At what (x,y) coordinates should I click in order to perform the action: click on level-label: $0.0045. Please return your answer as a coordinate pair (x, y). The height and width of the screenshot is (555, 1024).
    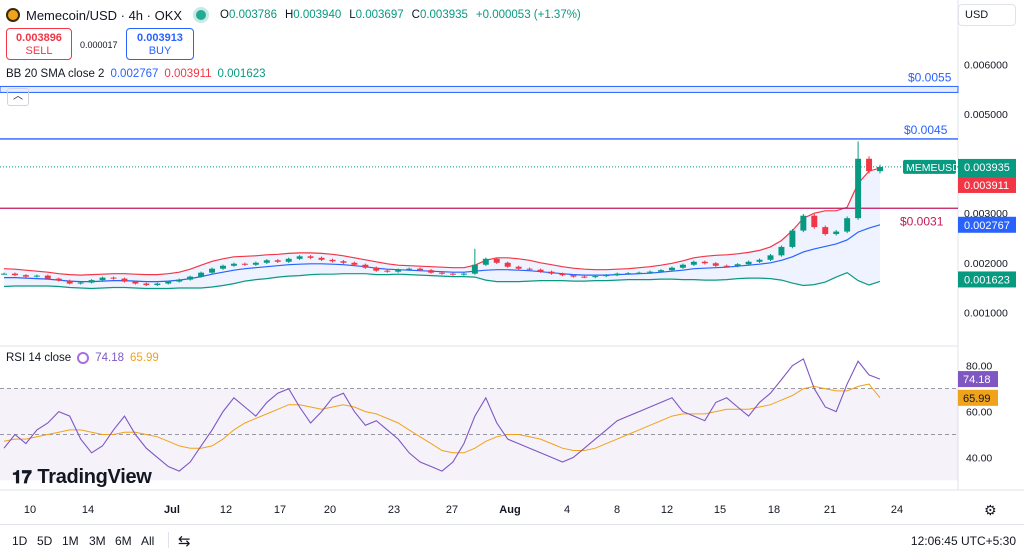
    Looking at the image, I should click on (926, 130).